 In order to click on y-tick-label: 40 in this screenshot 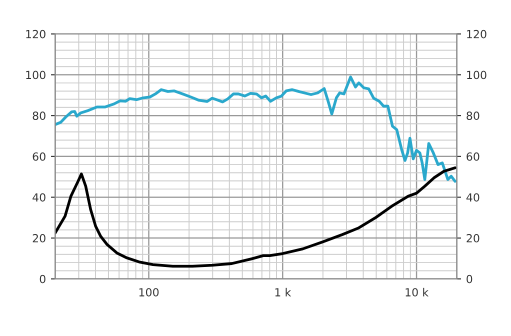, I will do `click(39, 197)`.